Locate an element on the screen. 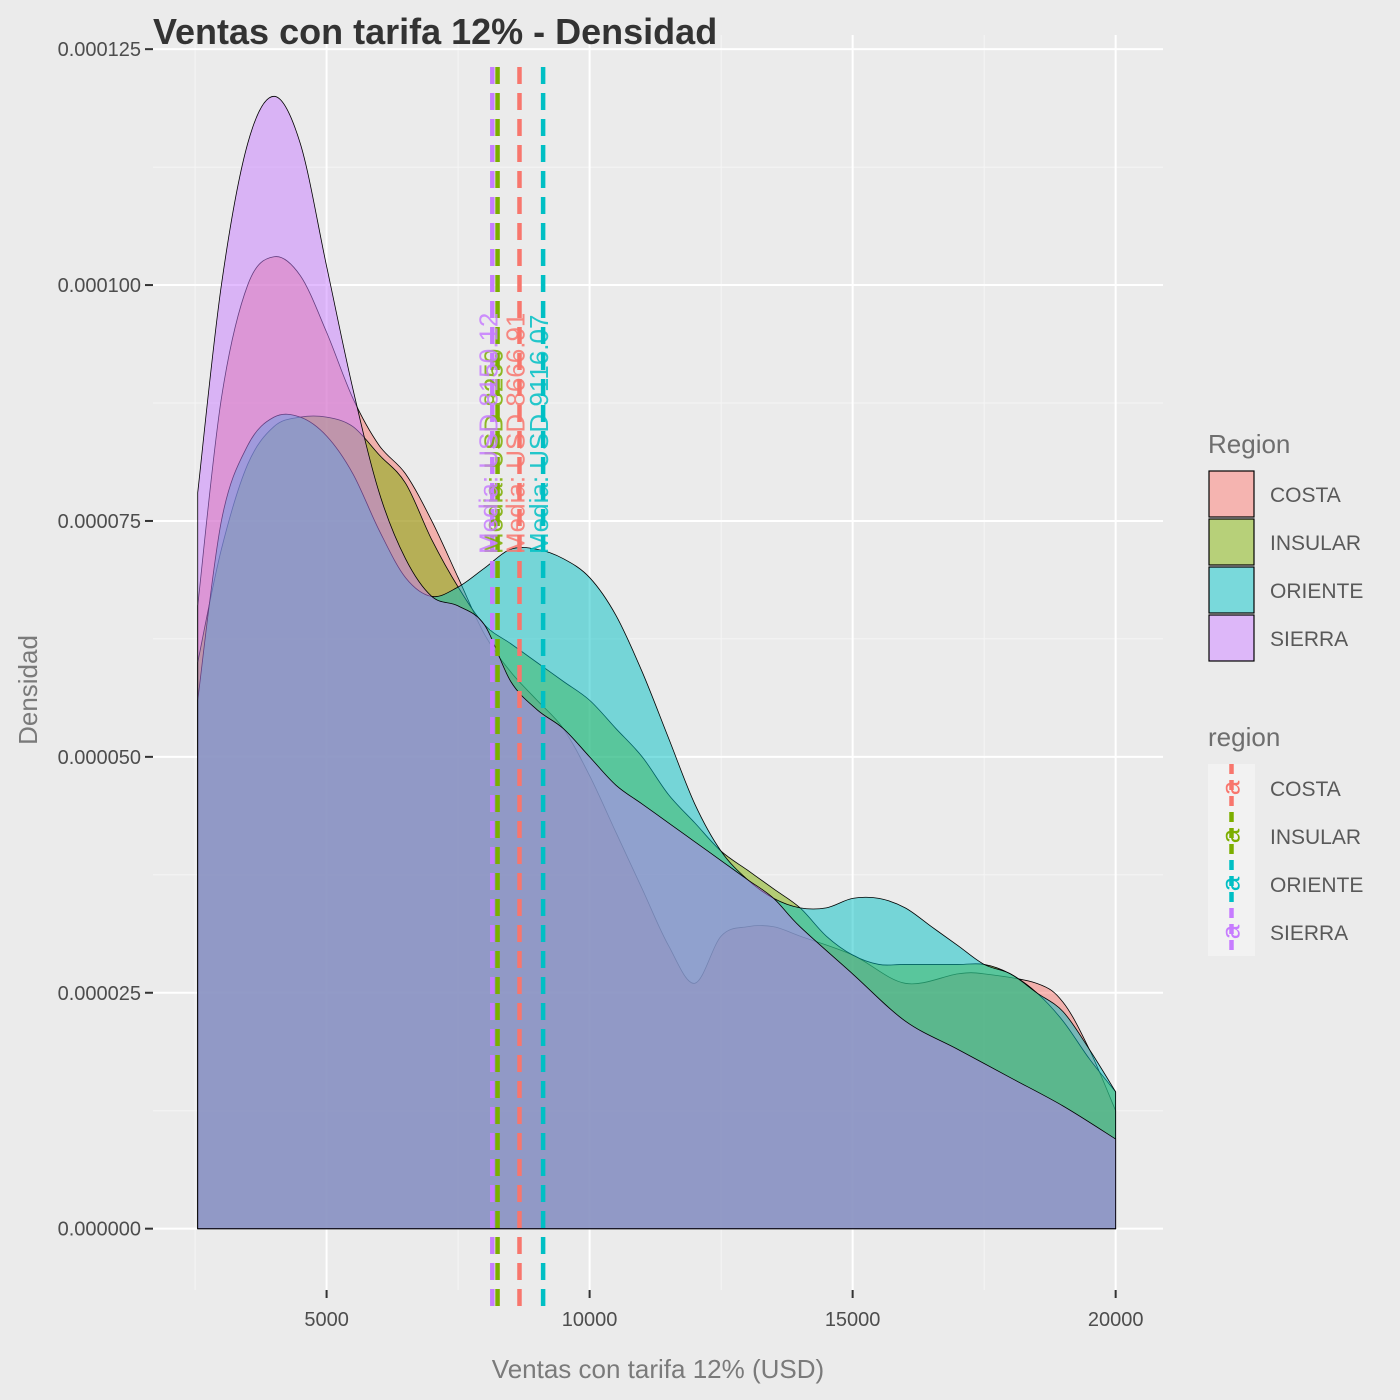 This screenshot has height=1400, width=1400. chart-title: Ventas con tarifa 12% - Densidad is located at coordinates (435, 31).